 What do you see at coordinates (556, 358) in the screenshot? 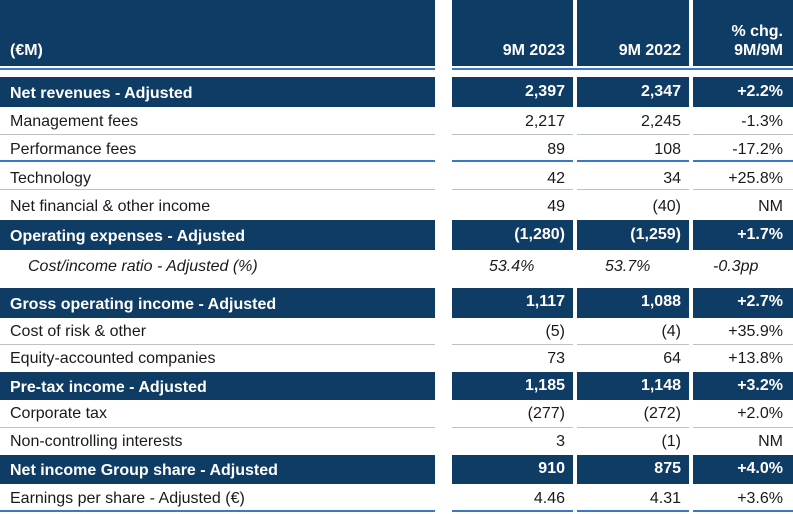
I see `row-value-9m2023: 73` at bounding box center [556, 358].